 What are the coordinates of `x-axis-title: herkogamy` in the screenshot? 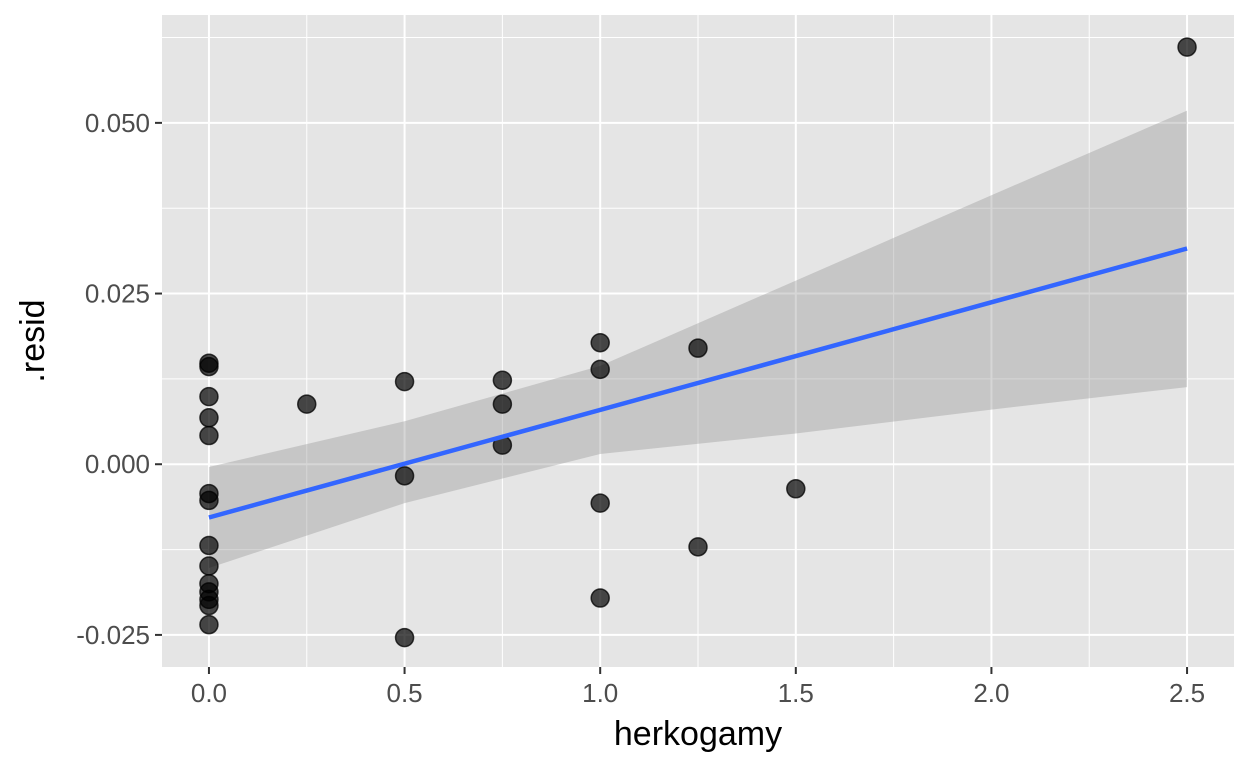 It's located at (698, 734).